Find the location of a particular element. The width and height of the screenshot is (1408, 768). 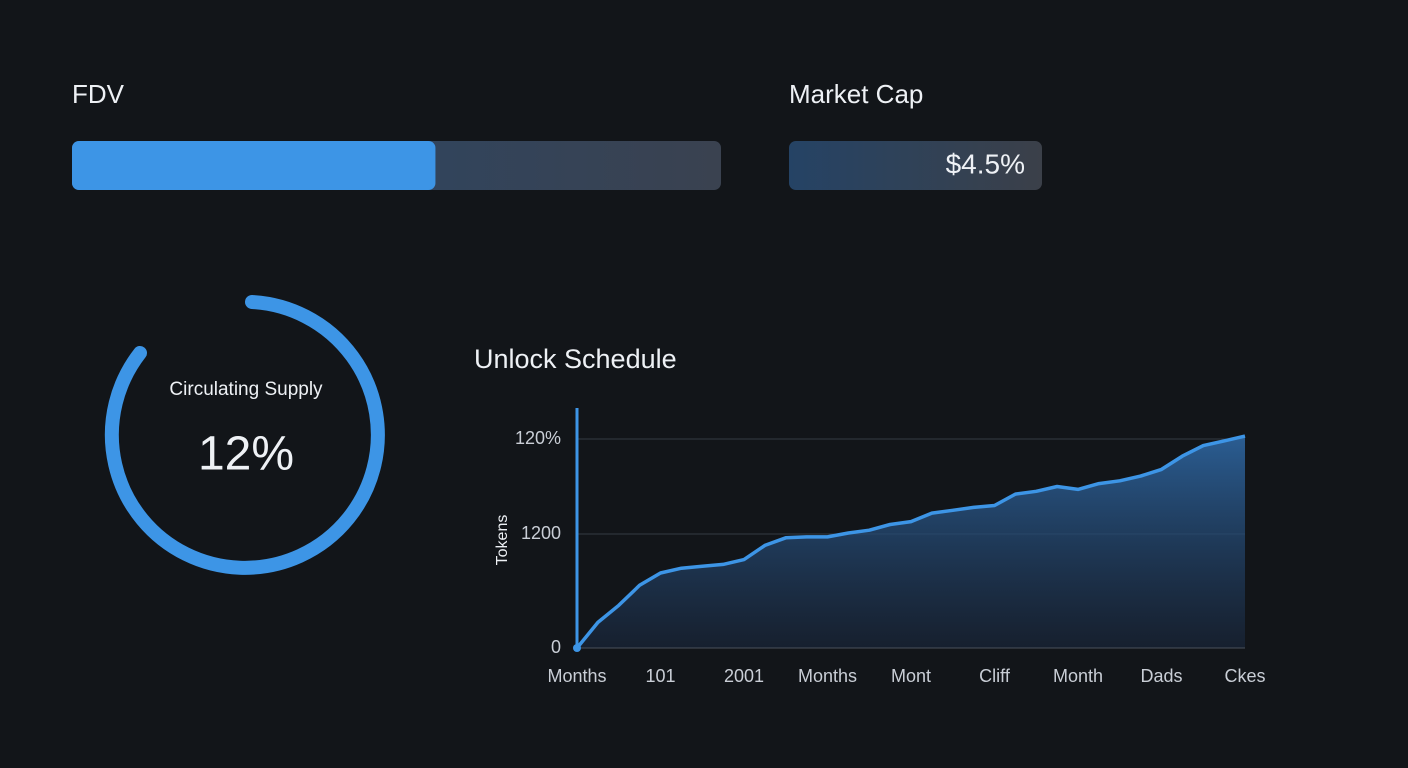

fdv-fill is located at coordinates (254, 165).